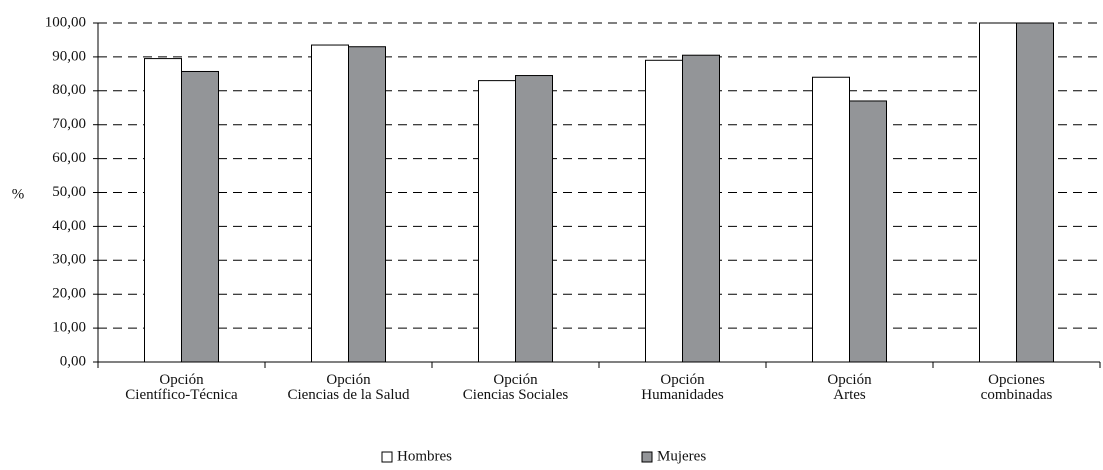 The width and height of the screenshot is (1103, 470). Describe the element at coordinates (73, 361) in the screenshot. I see `y-tick-label: 0,00` at that location.